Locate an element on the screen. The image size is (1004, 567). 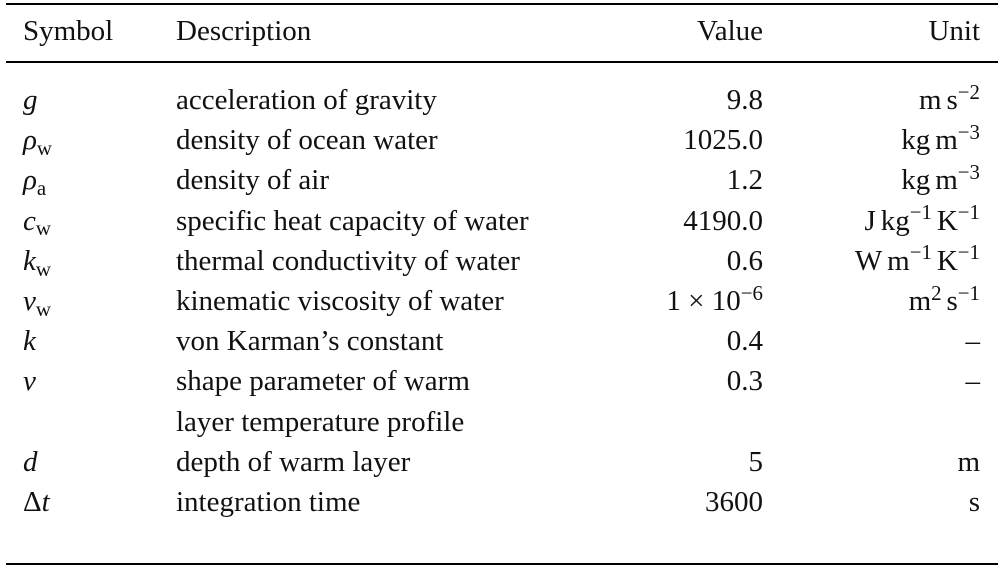
value-main: 0.3 is located at coordinates (744, 381).